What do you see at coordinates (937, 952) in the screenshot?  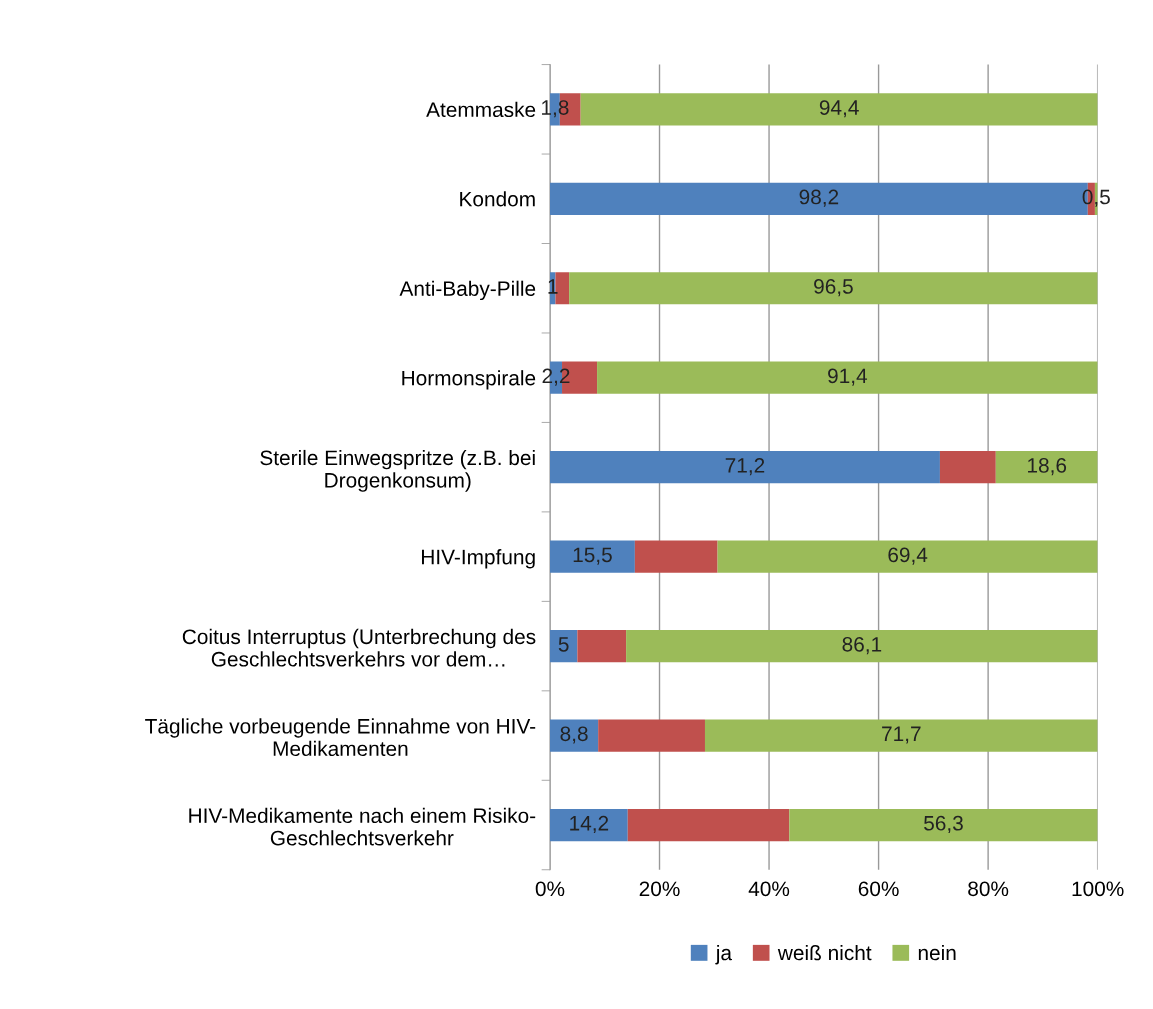 I see `legend-label: nein` at bounding box center [937, 952].